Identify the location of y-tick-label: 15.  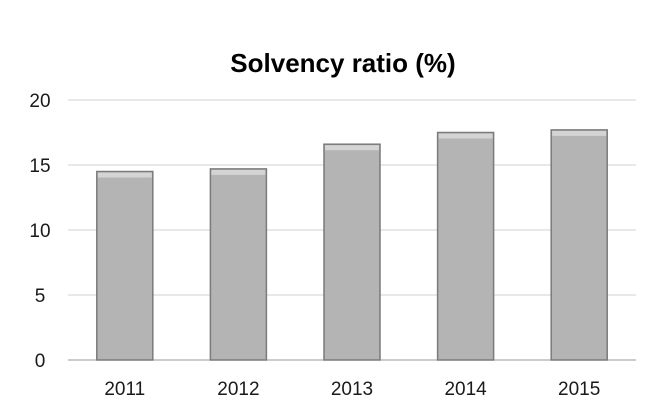
(39, 166).